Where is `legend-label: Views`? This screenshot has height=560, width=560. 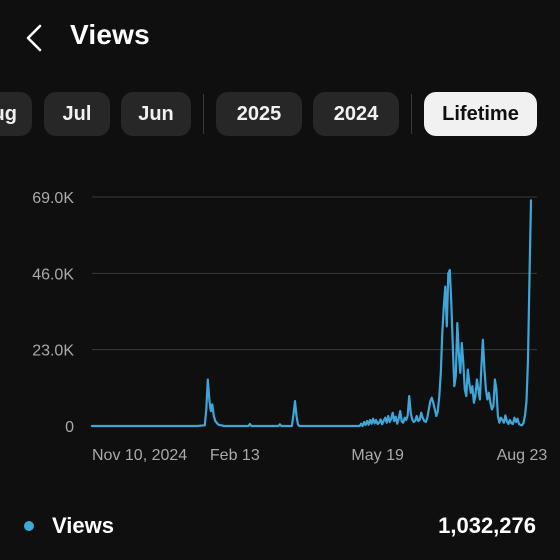
legend-label: Views is located at coordinates (83, 525).